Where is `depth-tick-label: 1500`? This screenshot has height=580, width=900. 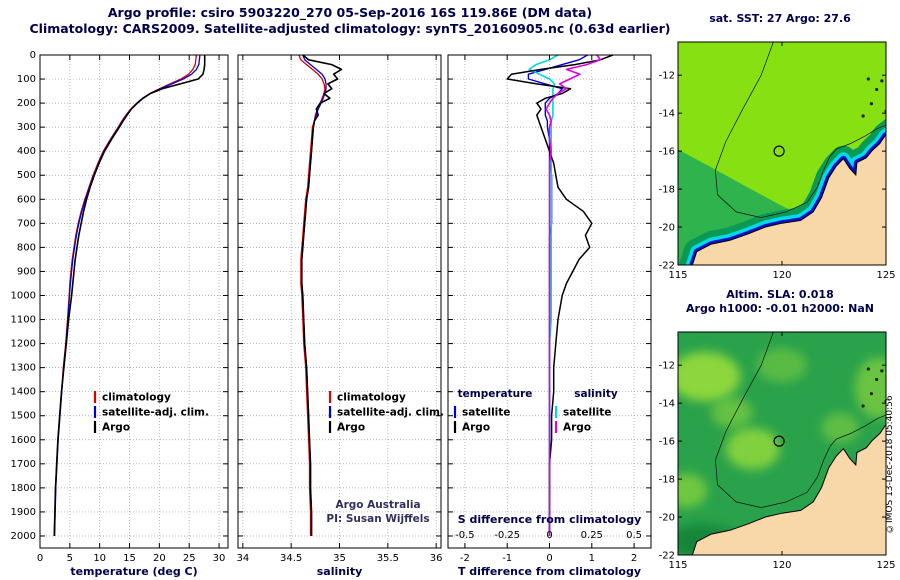 depth-tick-label: 1500 is located at coordinates (23, 416).